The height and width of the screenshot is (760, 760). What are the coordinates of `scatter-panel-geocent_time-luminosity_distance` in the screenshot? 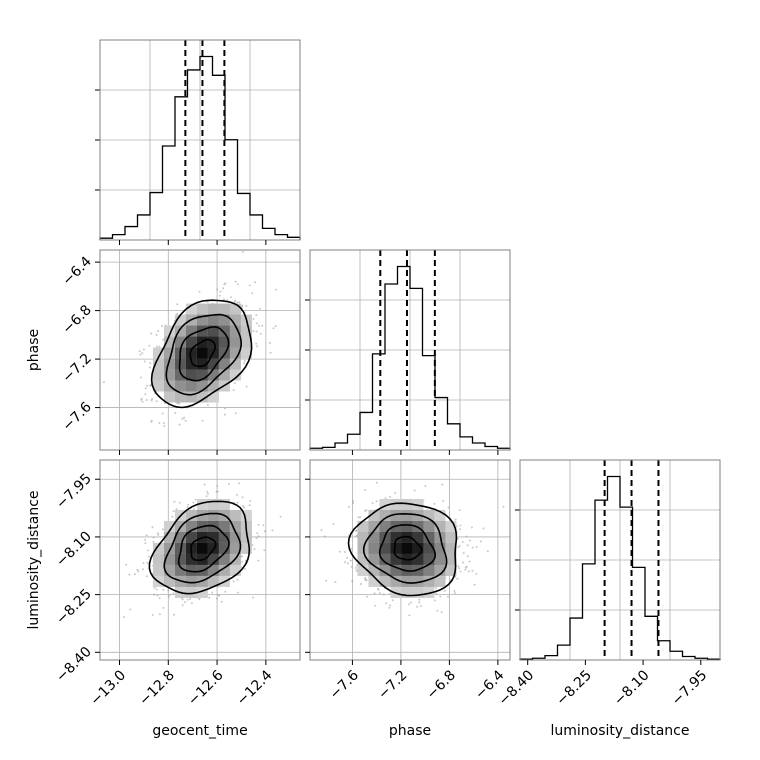 It's located at (200, 560).